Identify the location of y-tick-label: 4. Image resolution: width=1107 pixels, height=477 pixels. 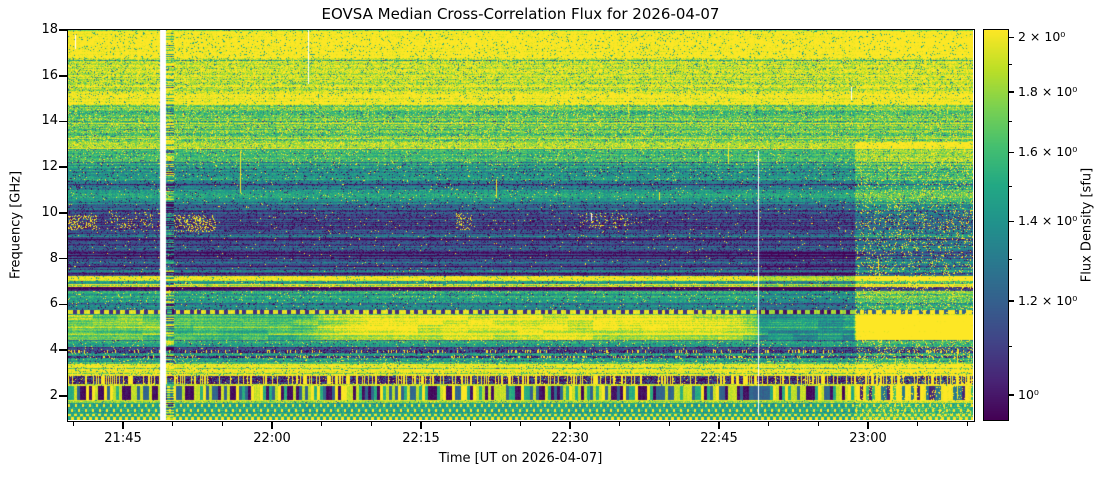
(53, 350).